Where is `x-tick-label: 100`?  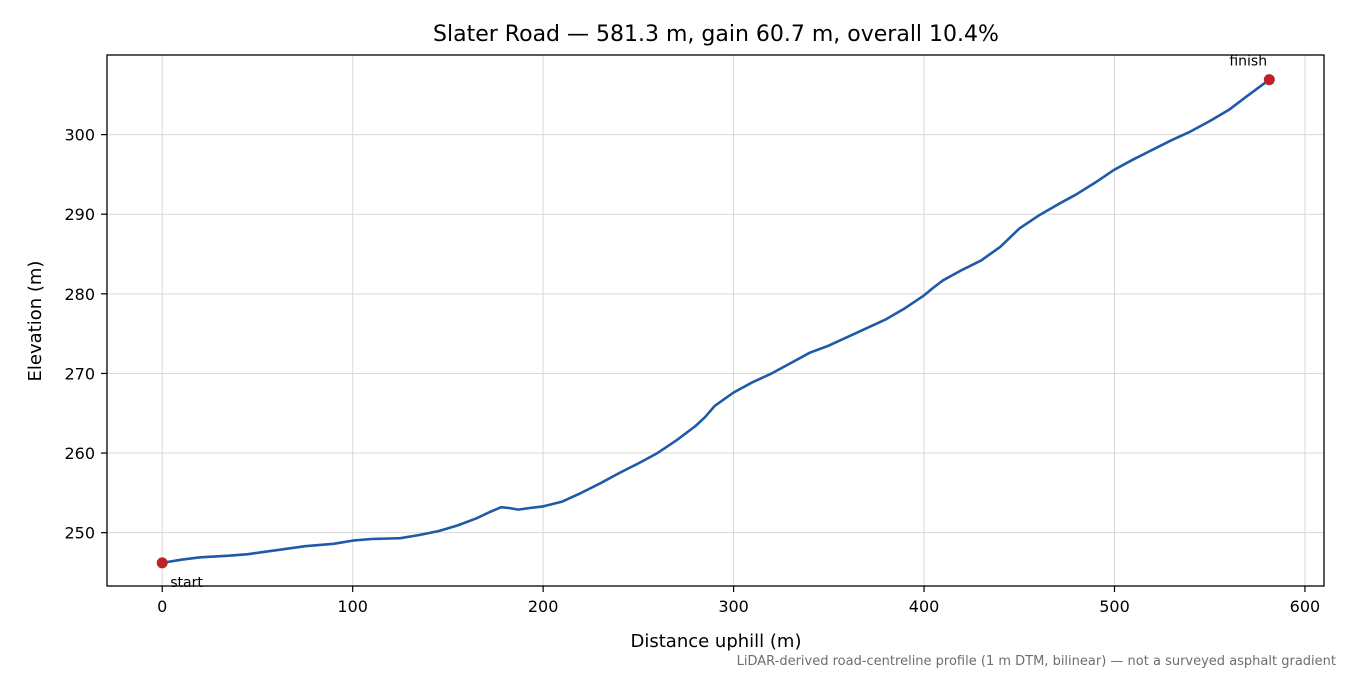 x-tick-label: 100 is located at coordinates (352, 606).